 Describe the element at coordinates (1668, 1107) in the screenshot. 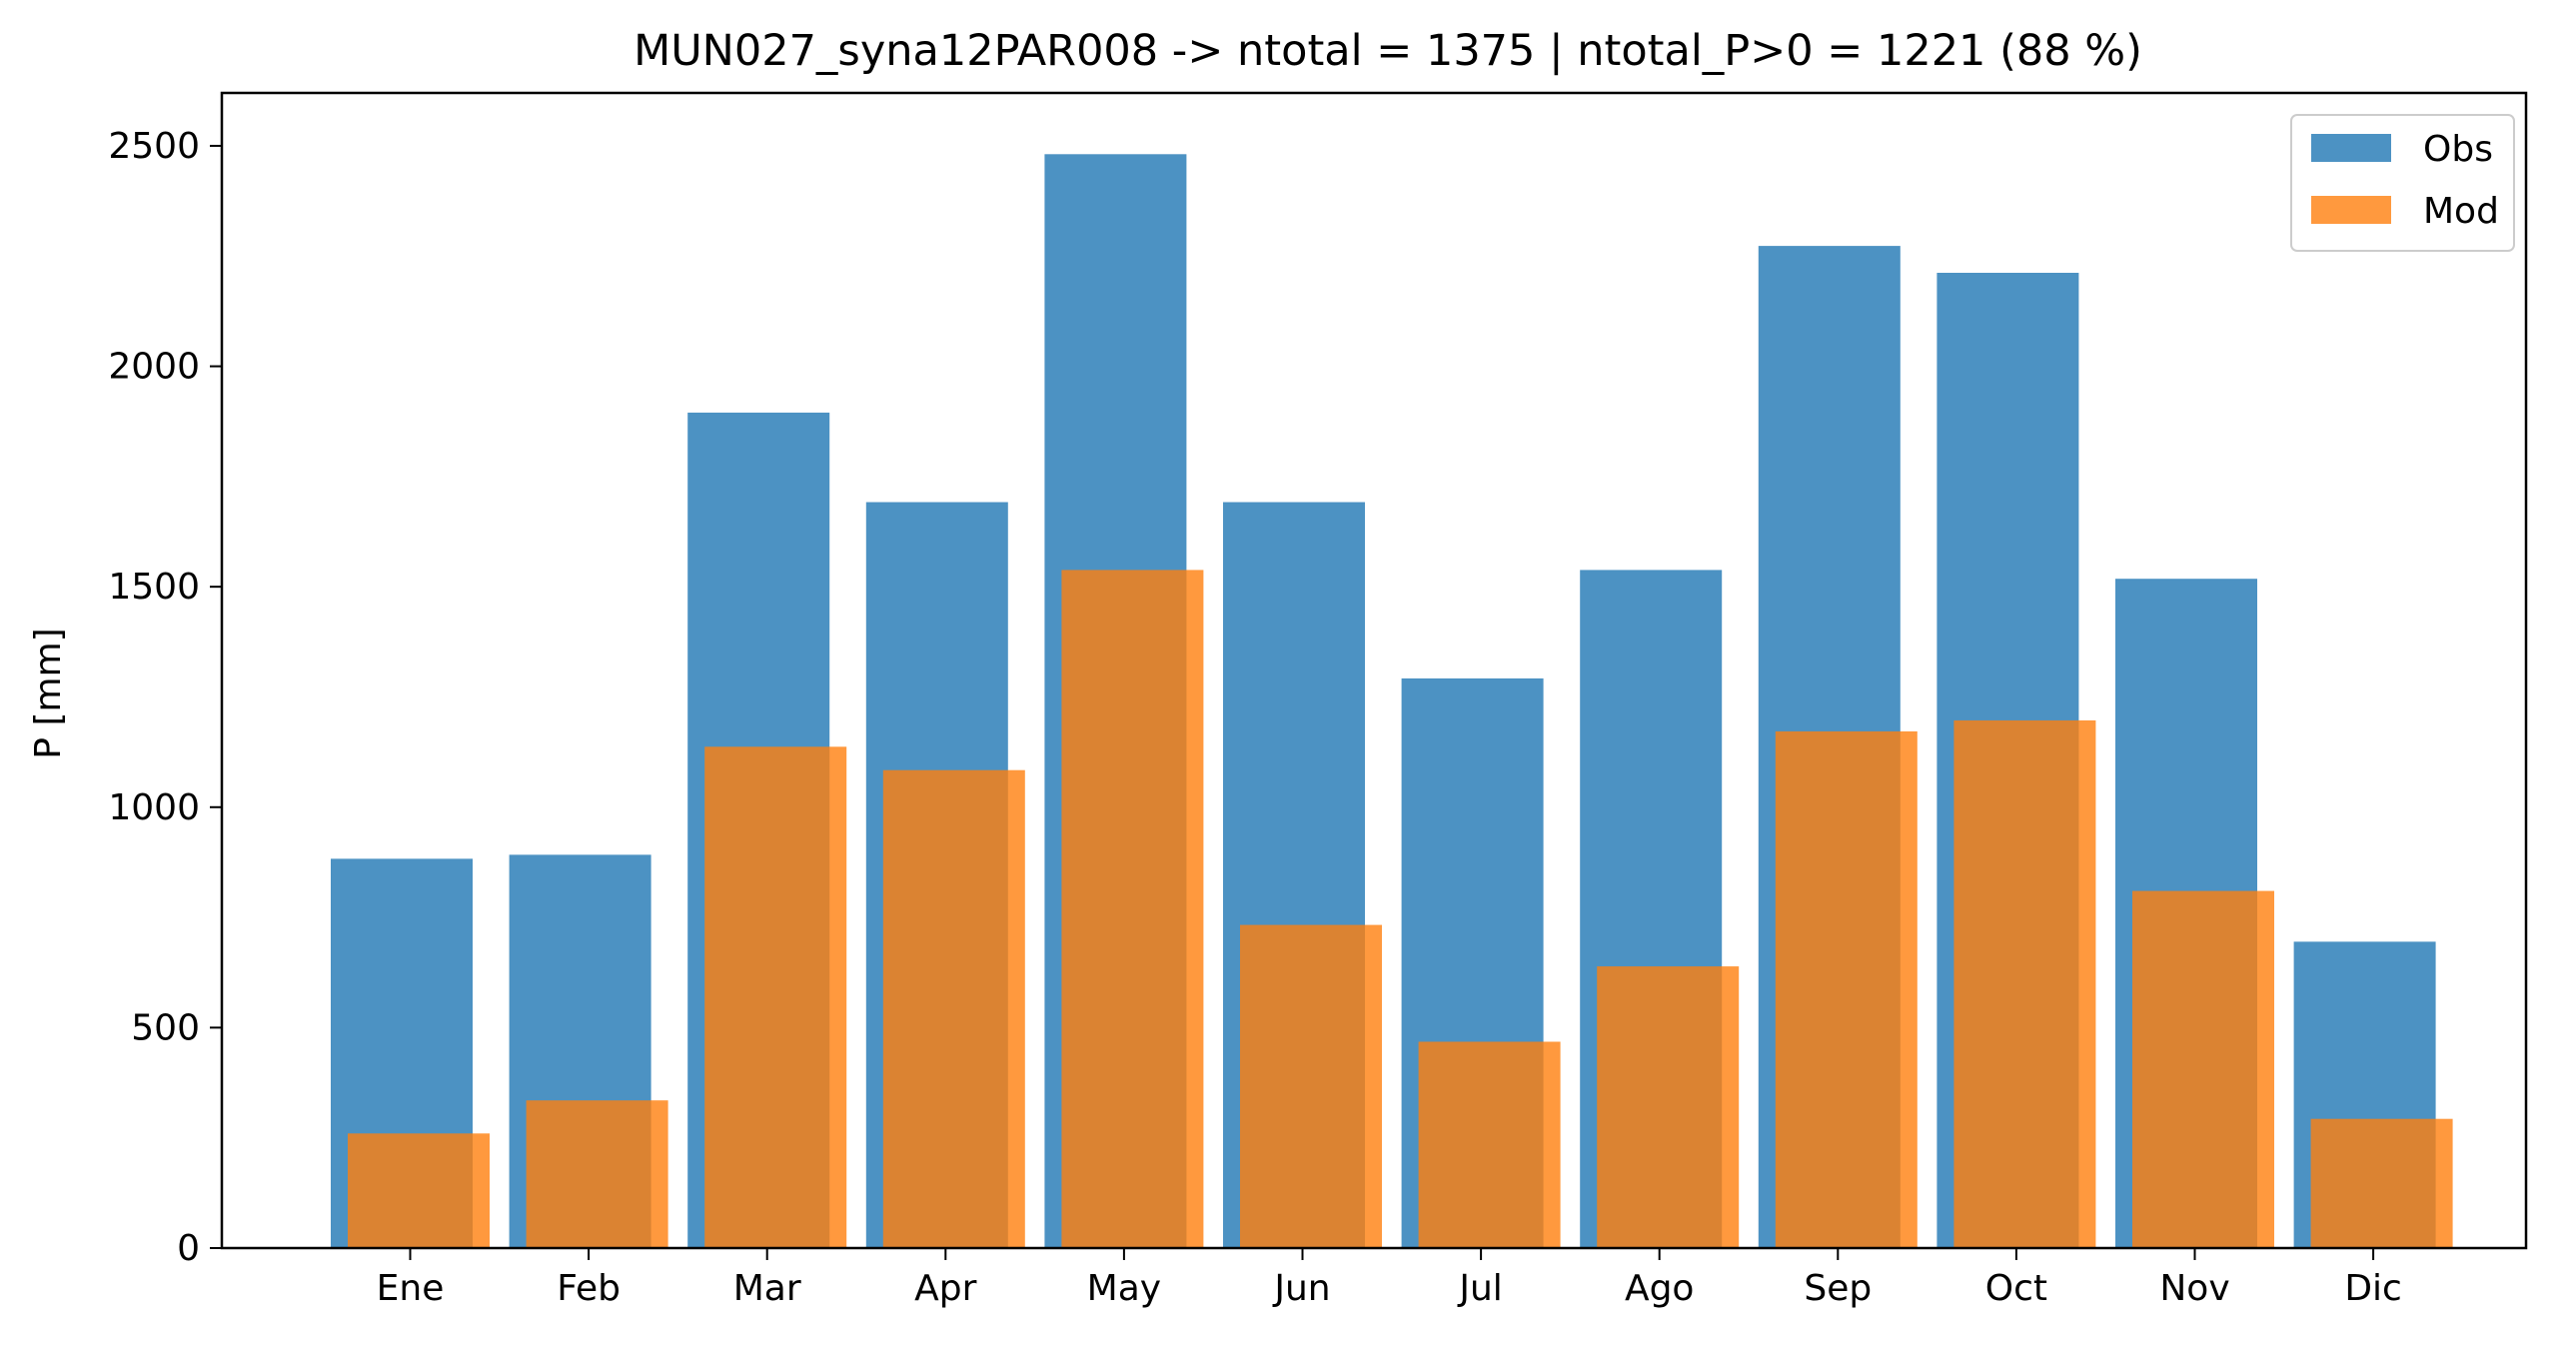

I see `bar-mod-ago` at that location.